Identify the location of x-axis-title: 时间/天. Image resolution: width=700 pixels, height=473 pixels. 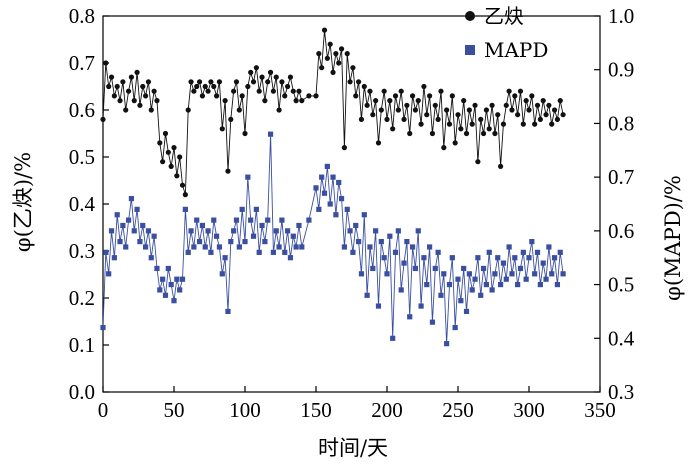
(353, 448).